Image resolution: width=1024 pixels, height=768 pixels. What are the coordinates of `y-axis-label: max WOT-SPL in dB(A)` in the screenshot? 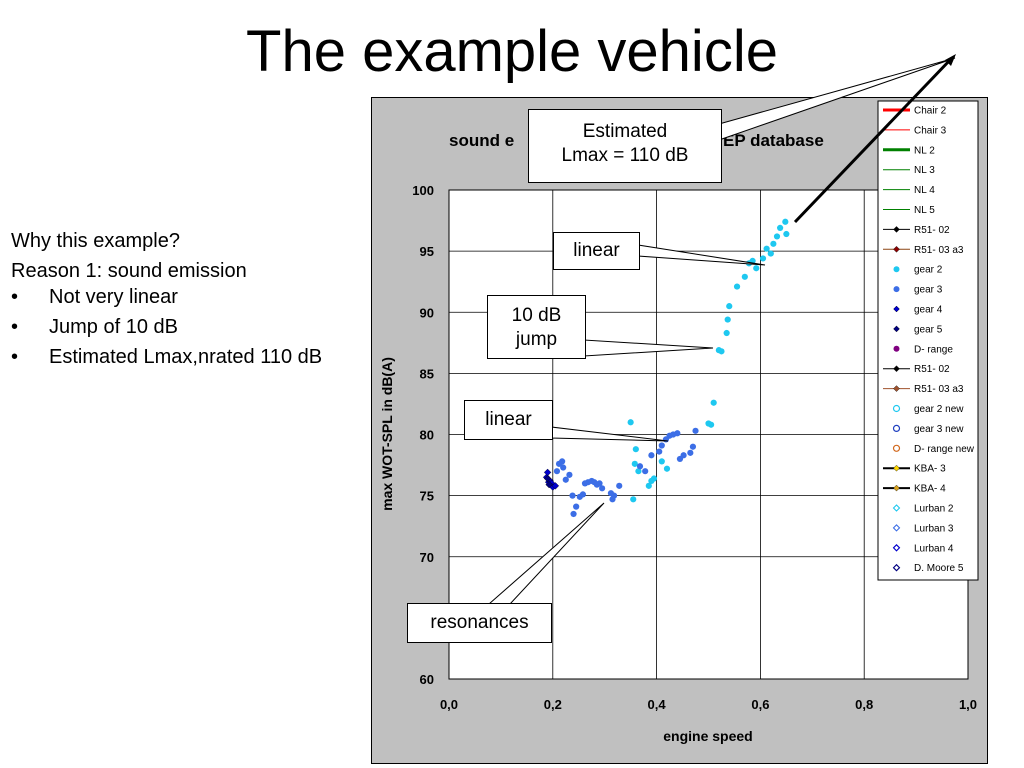 It's located at (387, 434).